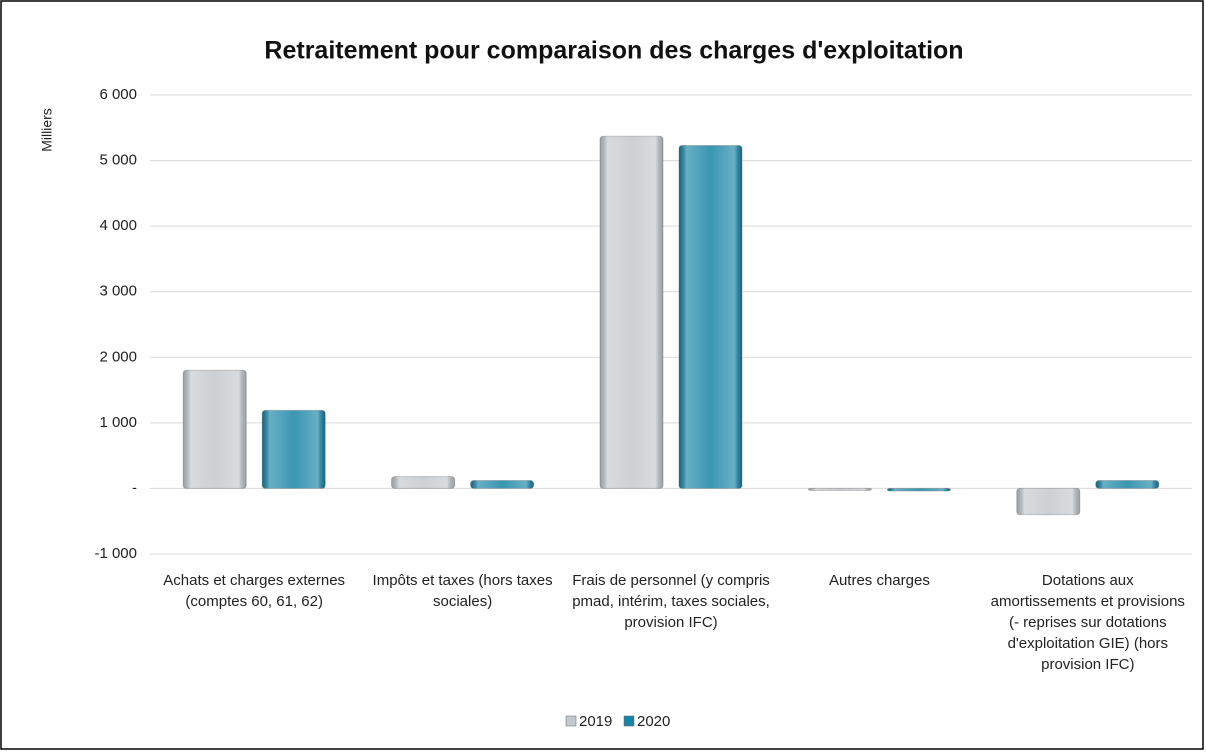 The width and height of the screenshot is (1206, 752). Describe the element at coordinates (118, 225) in the screenshot. I see `y-tick-label: 4 000` at that location.